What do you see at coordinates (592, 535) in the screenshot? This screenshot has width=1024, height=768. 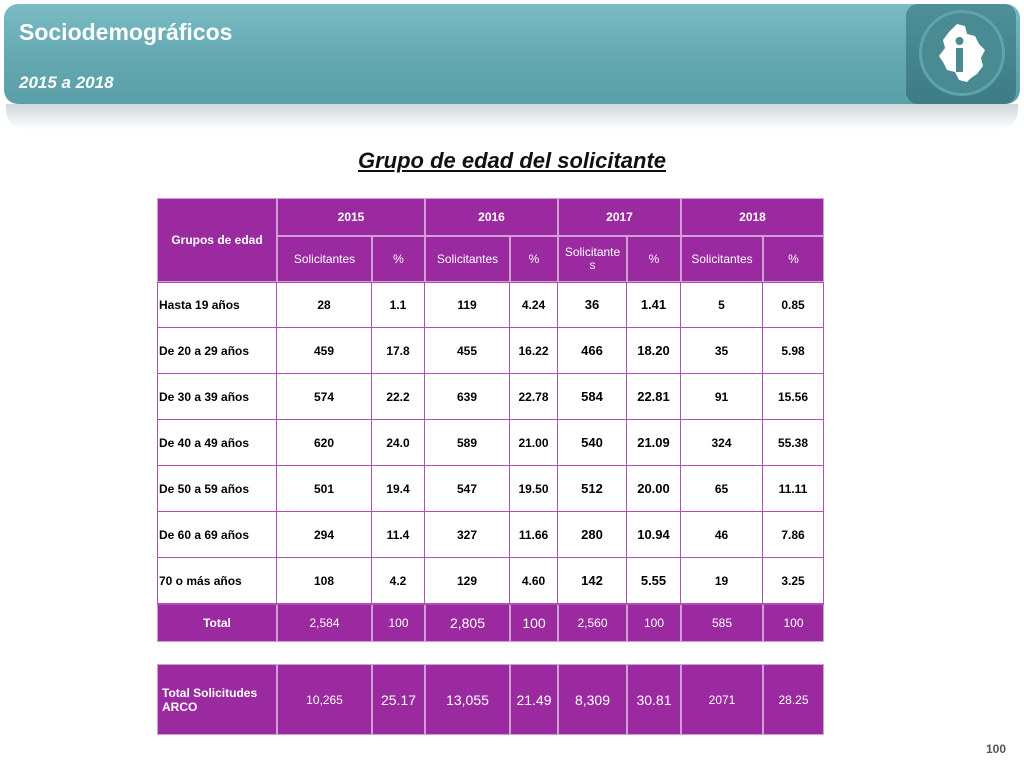 I see `table-cell: 280` at bounding box center [592, 535].